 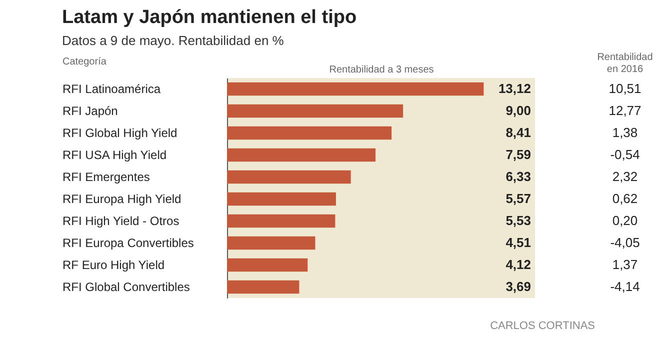 I want to click on data-label: 4,12, so click(x=518, y=264).